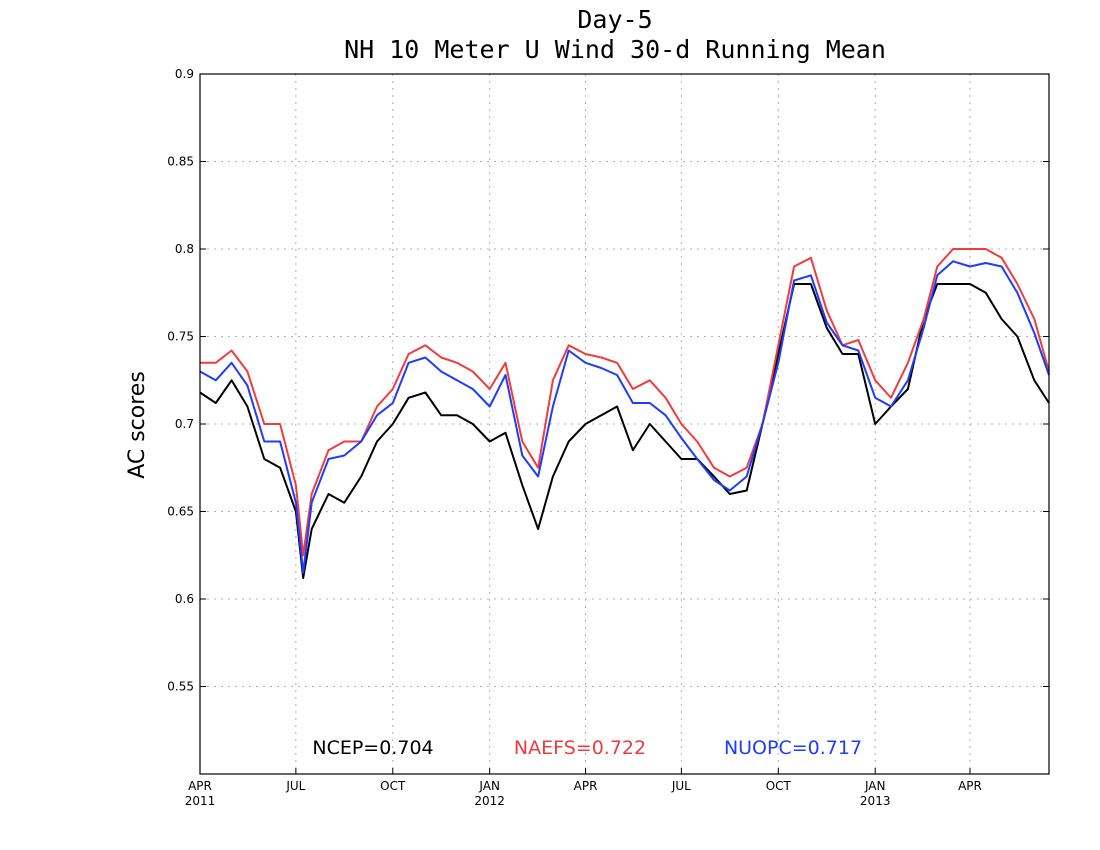  I want to click on legend-entry: NAEFS=0.722, so click(580, 748).